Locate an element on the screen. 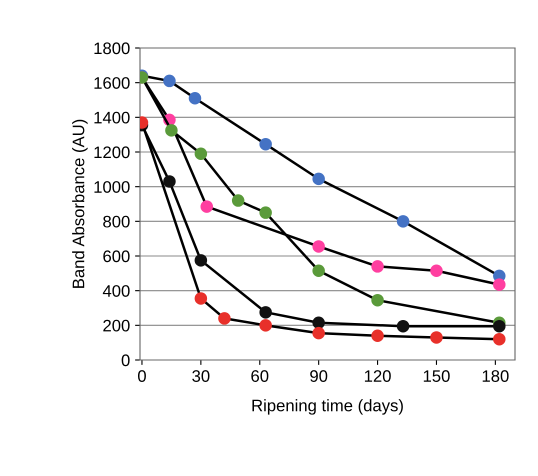 Image resolution: width=538 pixels, height=476 pixels. x-tick-label: 180 is located at coordinates (495, 376).